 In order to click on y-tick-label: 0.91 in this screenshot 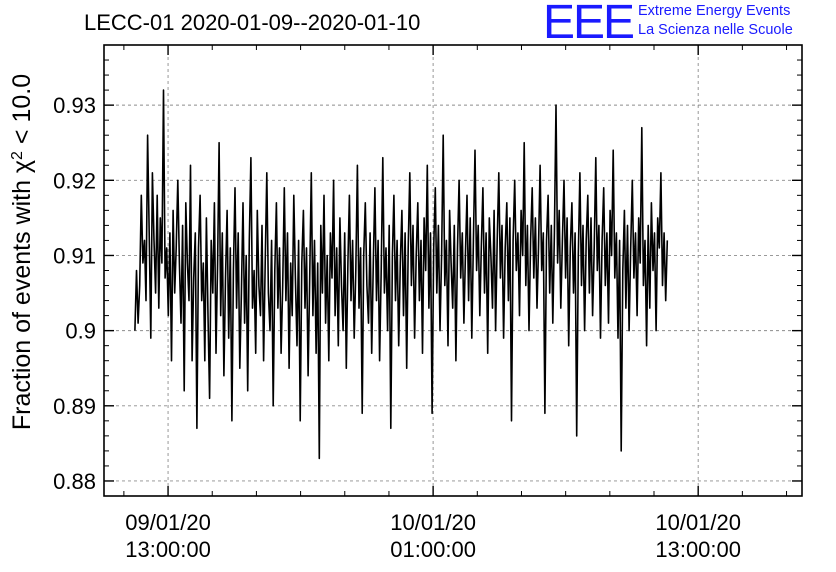, I will do `click(74, 255)`.